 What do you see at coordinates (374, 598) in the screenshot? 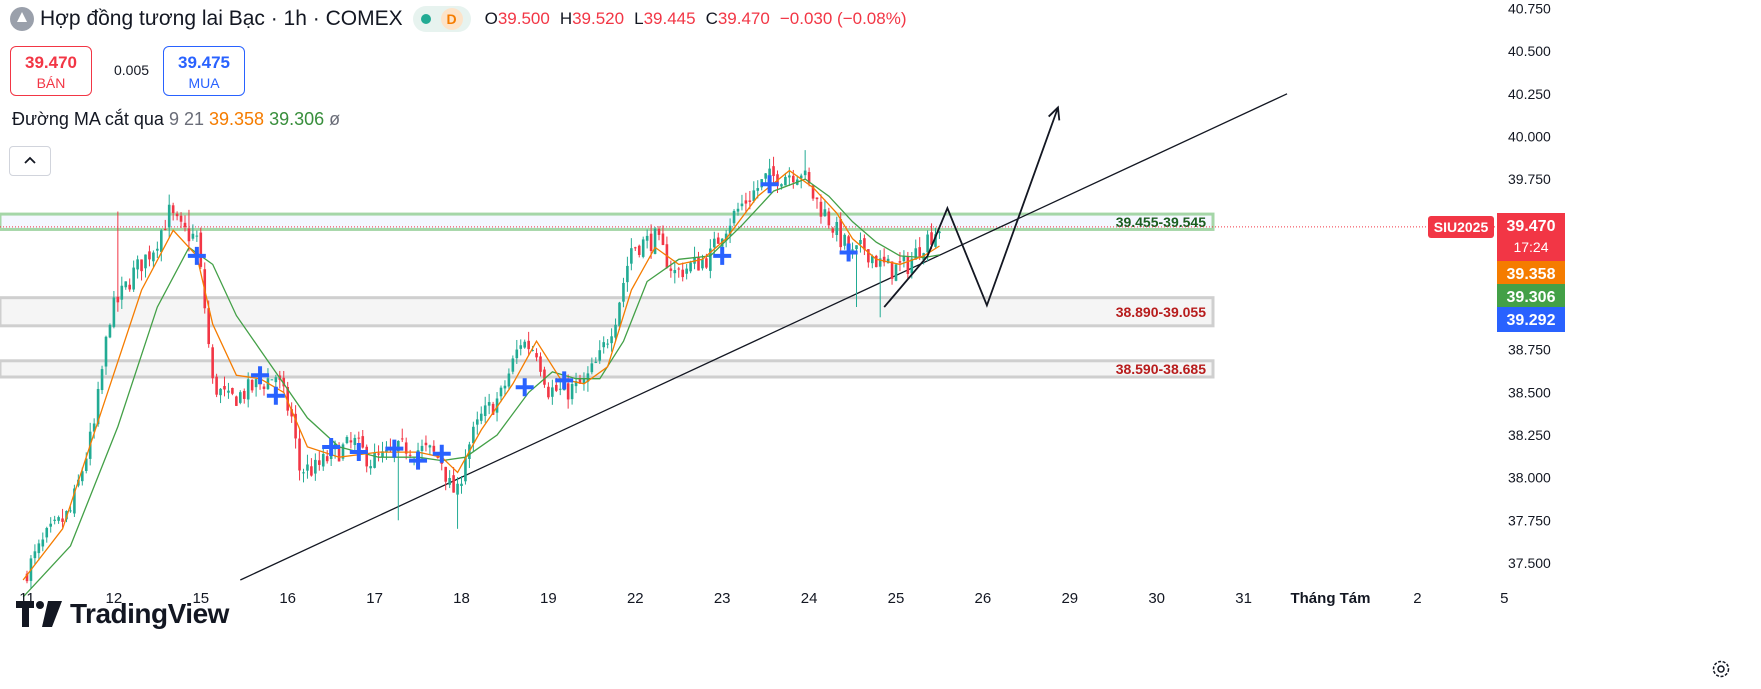
I see `time-tick-label: 17` at bounding box center [374, 598].